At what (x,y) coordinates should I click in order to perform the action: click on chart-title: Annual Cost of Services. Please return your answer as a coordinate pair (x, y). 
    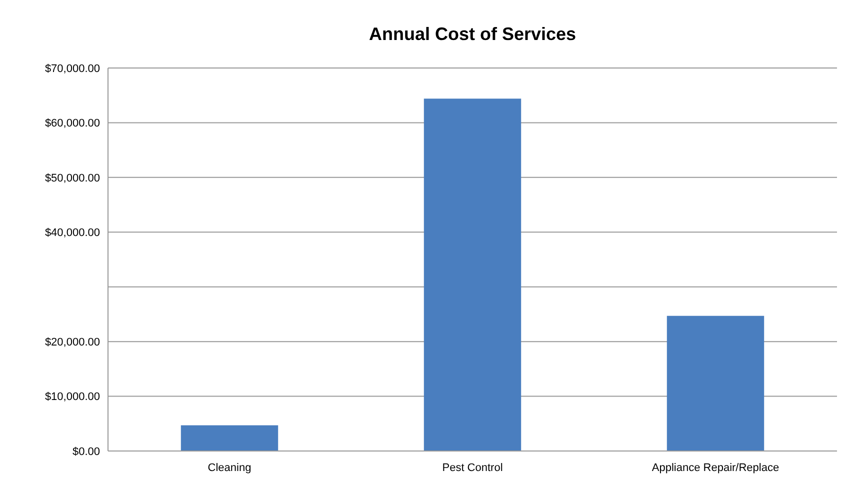
    Looking at the image, I should click on (472, 34).